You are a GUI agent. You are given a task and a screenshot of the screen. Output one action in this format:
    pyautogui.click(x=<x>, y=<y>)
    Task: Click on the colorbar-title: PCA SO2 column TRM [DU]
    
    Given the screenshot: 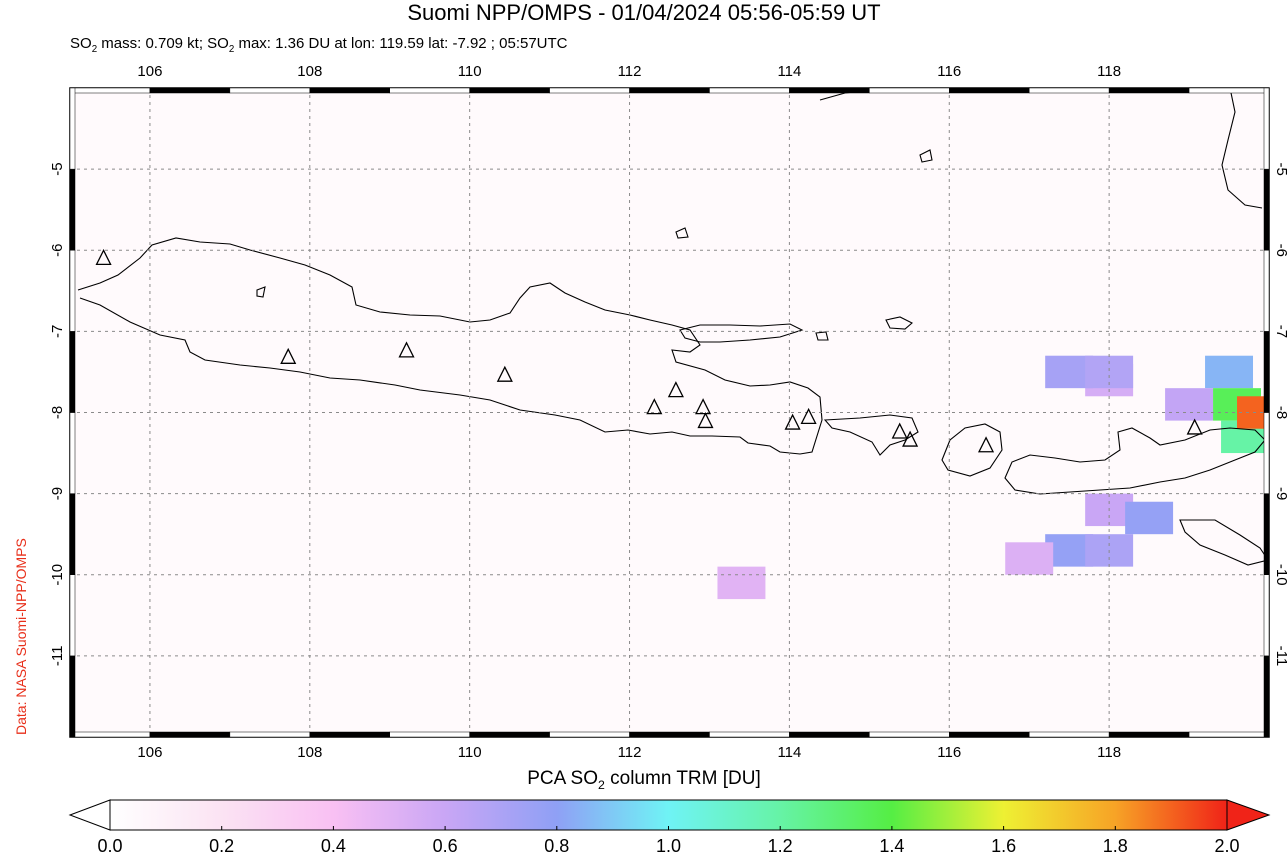 What is the action you would take?
    pyautogui.click(x=644, y=780)
    